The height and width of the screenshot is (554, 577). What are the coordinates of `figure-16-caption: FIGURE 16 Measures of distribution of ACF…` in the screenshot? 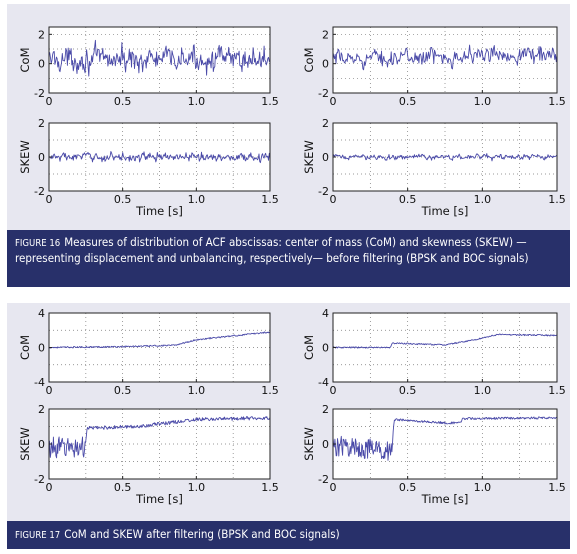 It's located at (288, 258).